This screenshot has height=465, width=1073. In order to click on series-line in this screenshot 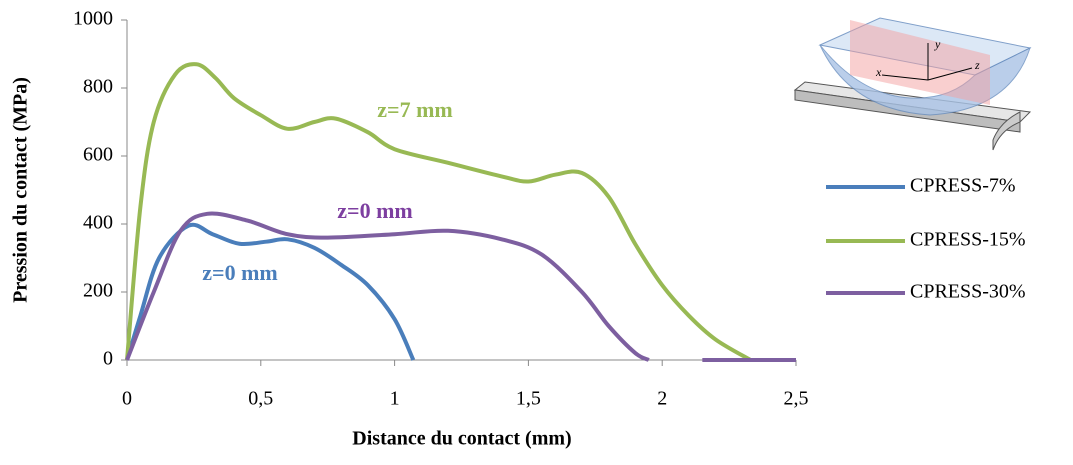, I will do `click(270, 291)`.